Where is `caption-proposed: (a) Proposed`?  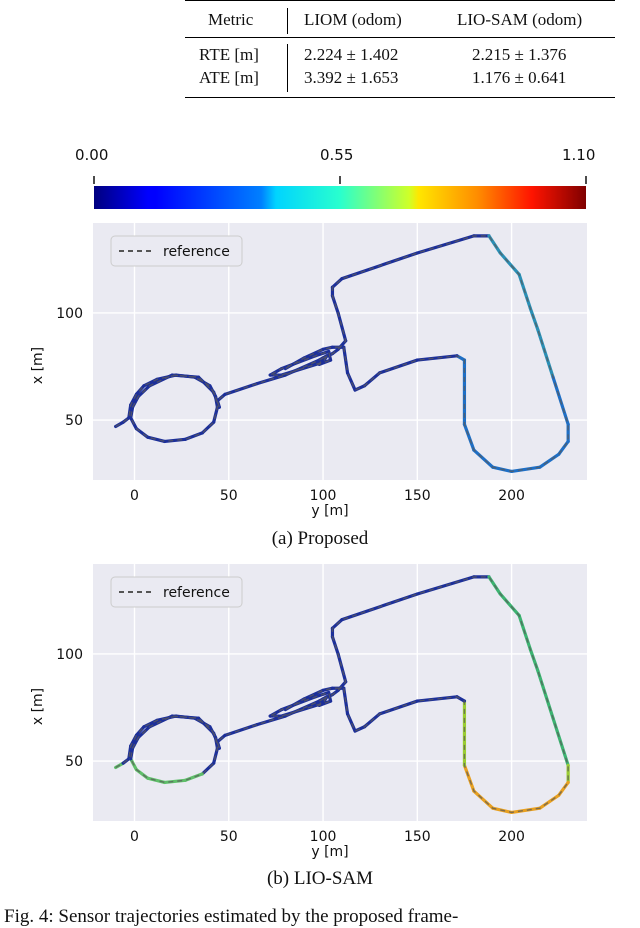
caption-proposed: (a) Proposed is located at coordinates (320, 538).